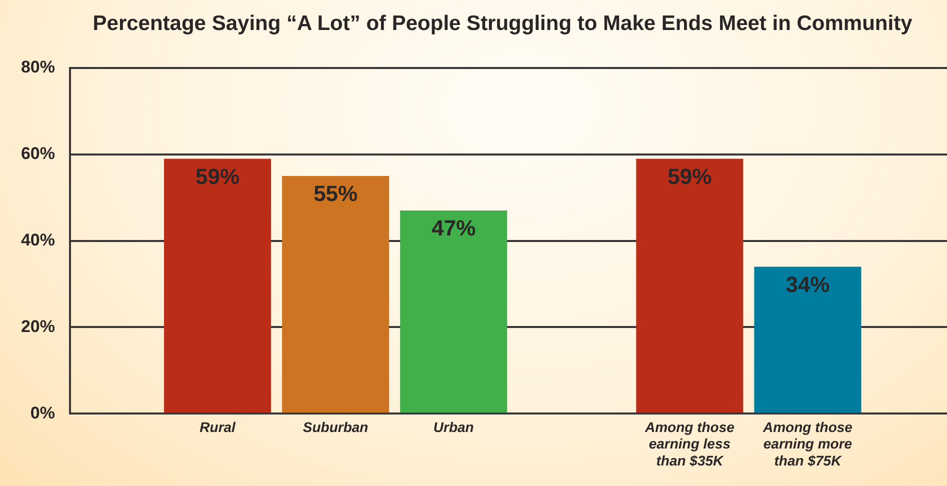 The image size is (947, 486). What do you see at coordinates (335, 426) in the screenshot?
I see `x-tick-label: Suburban` at bounding box center [335, 426].